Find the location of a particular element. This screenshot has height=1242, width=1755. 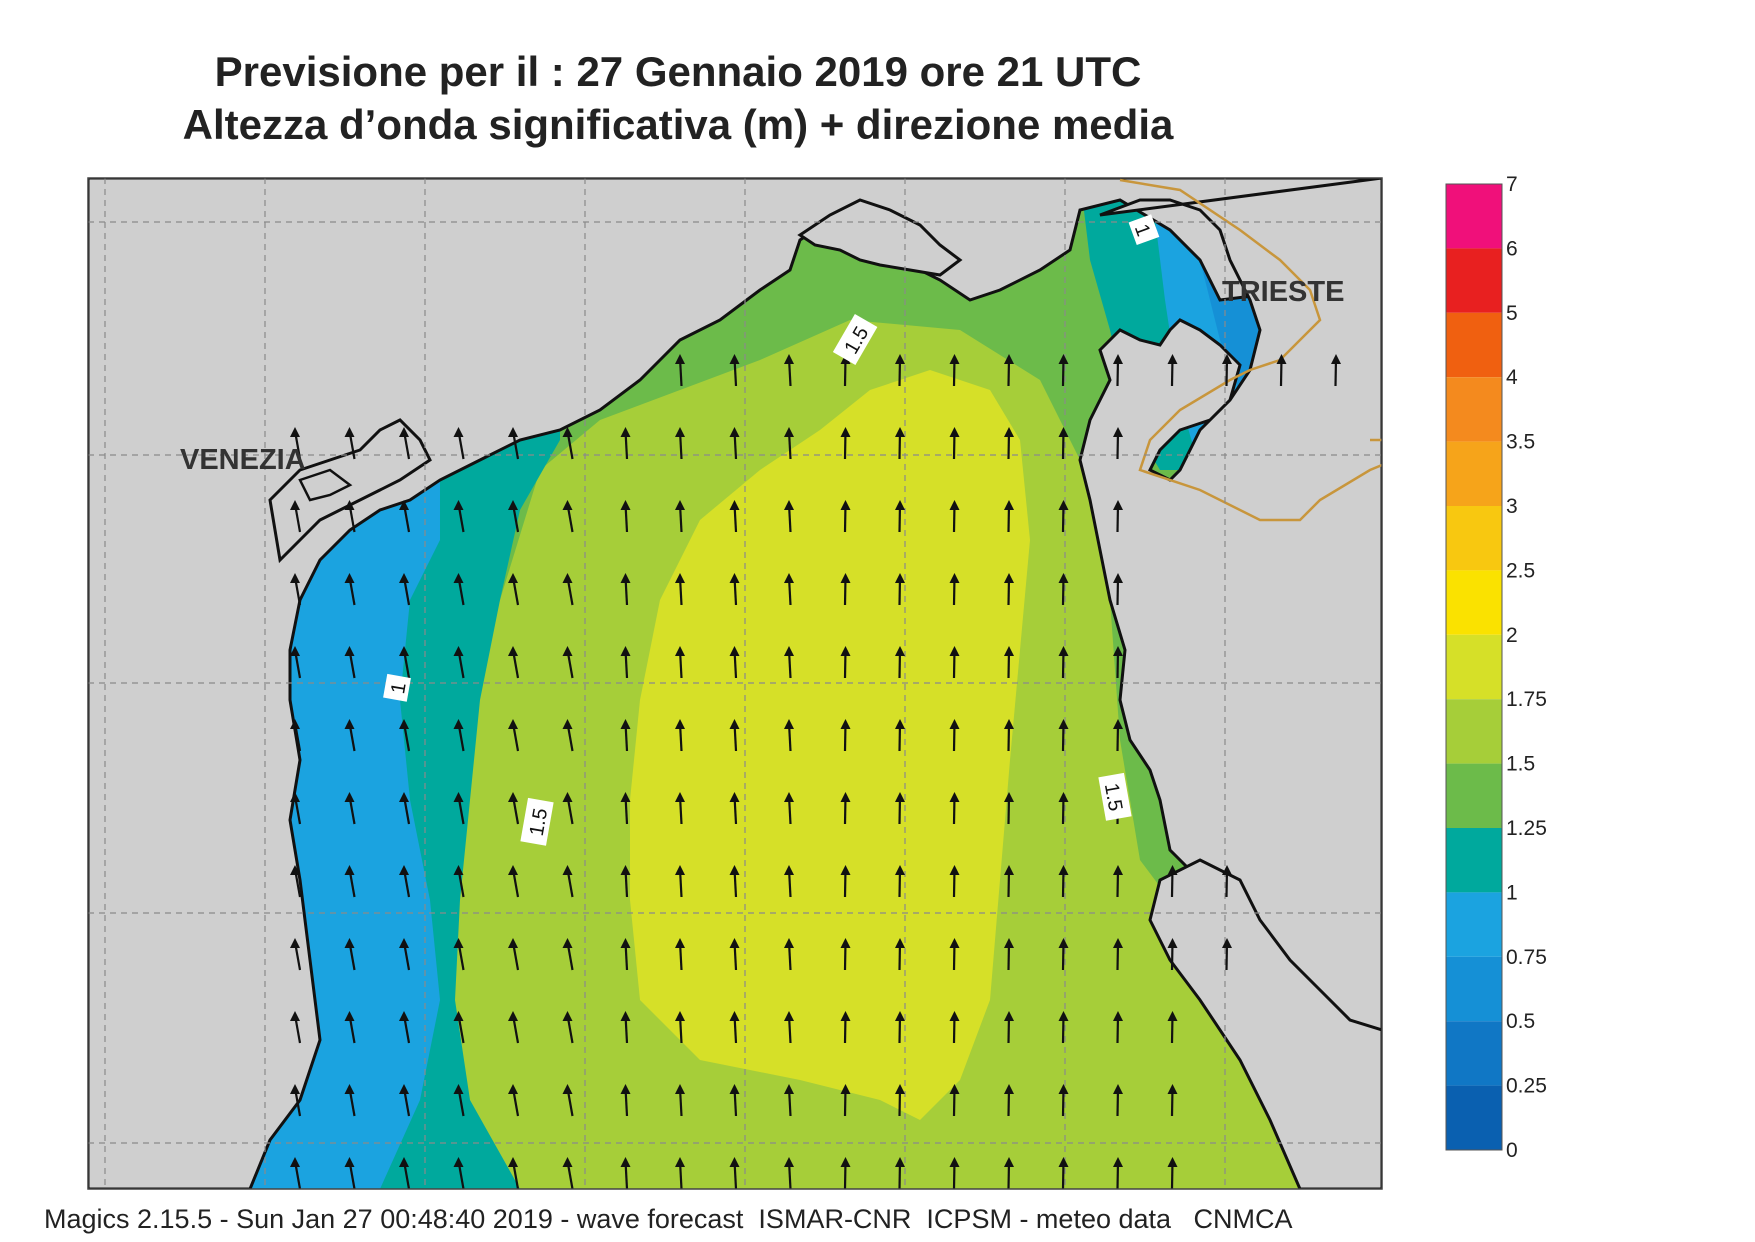

colorbar-label: 7 is located at coordinates (1512, 184).